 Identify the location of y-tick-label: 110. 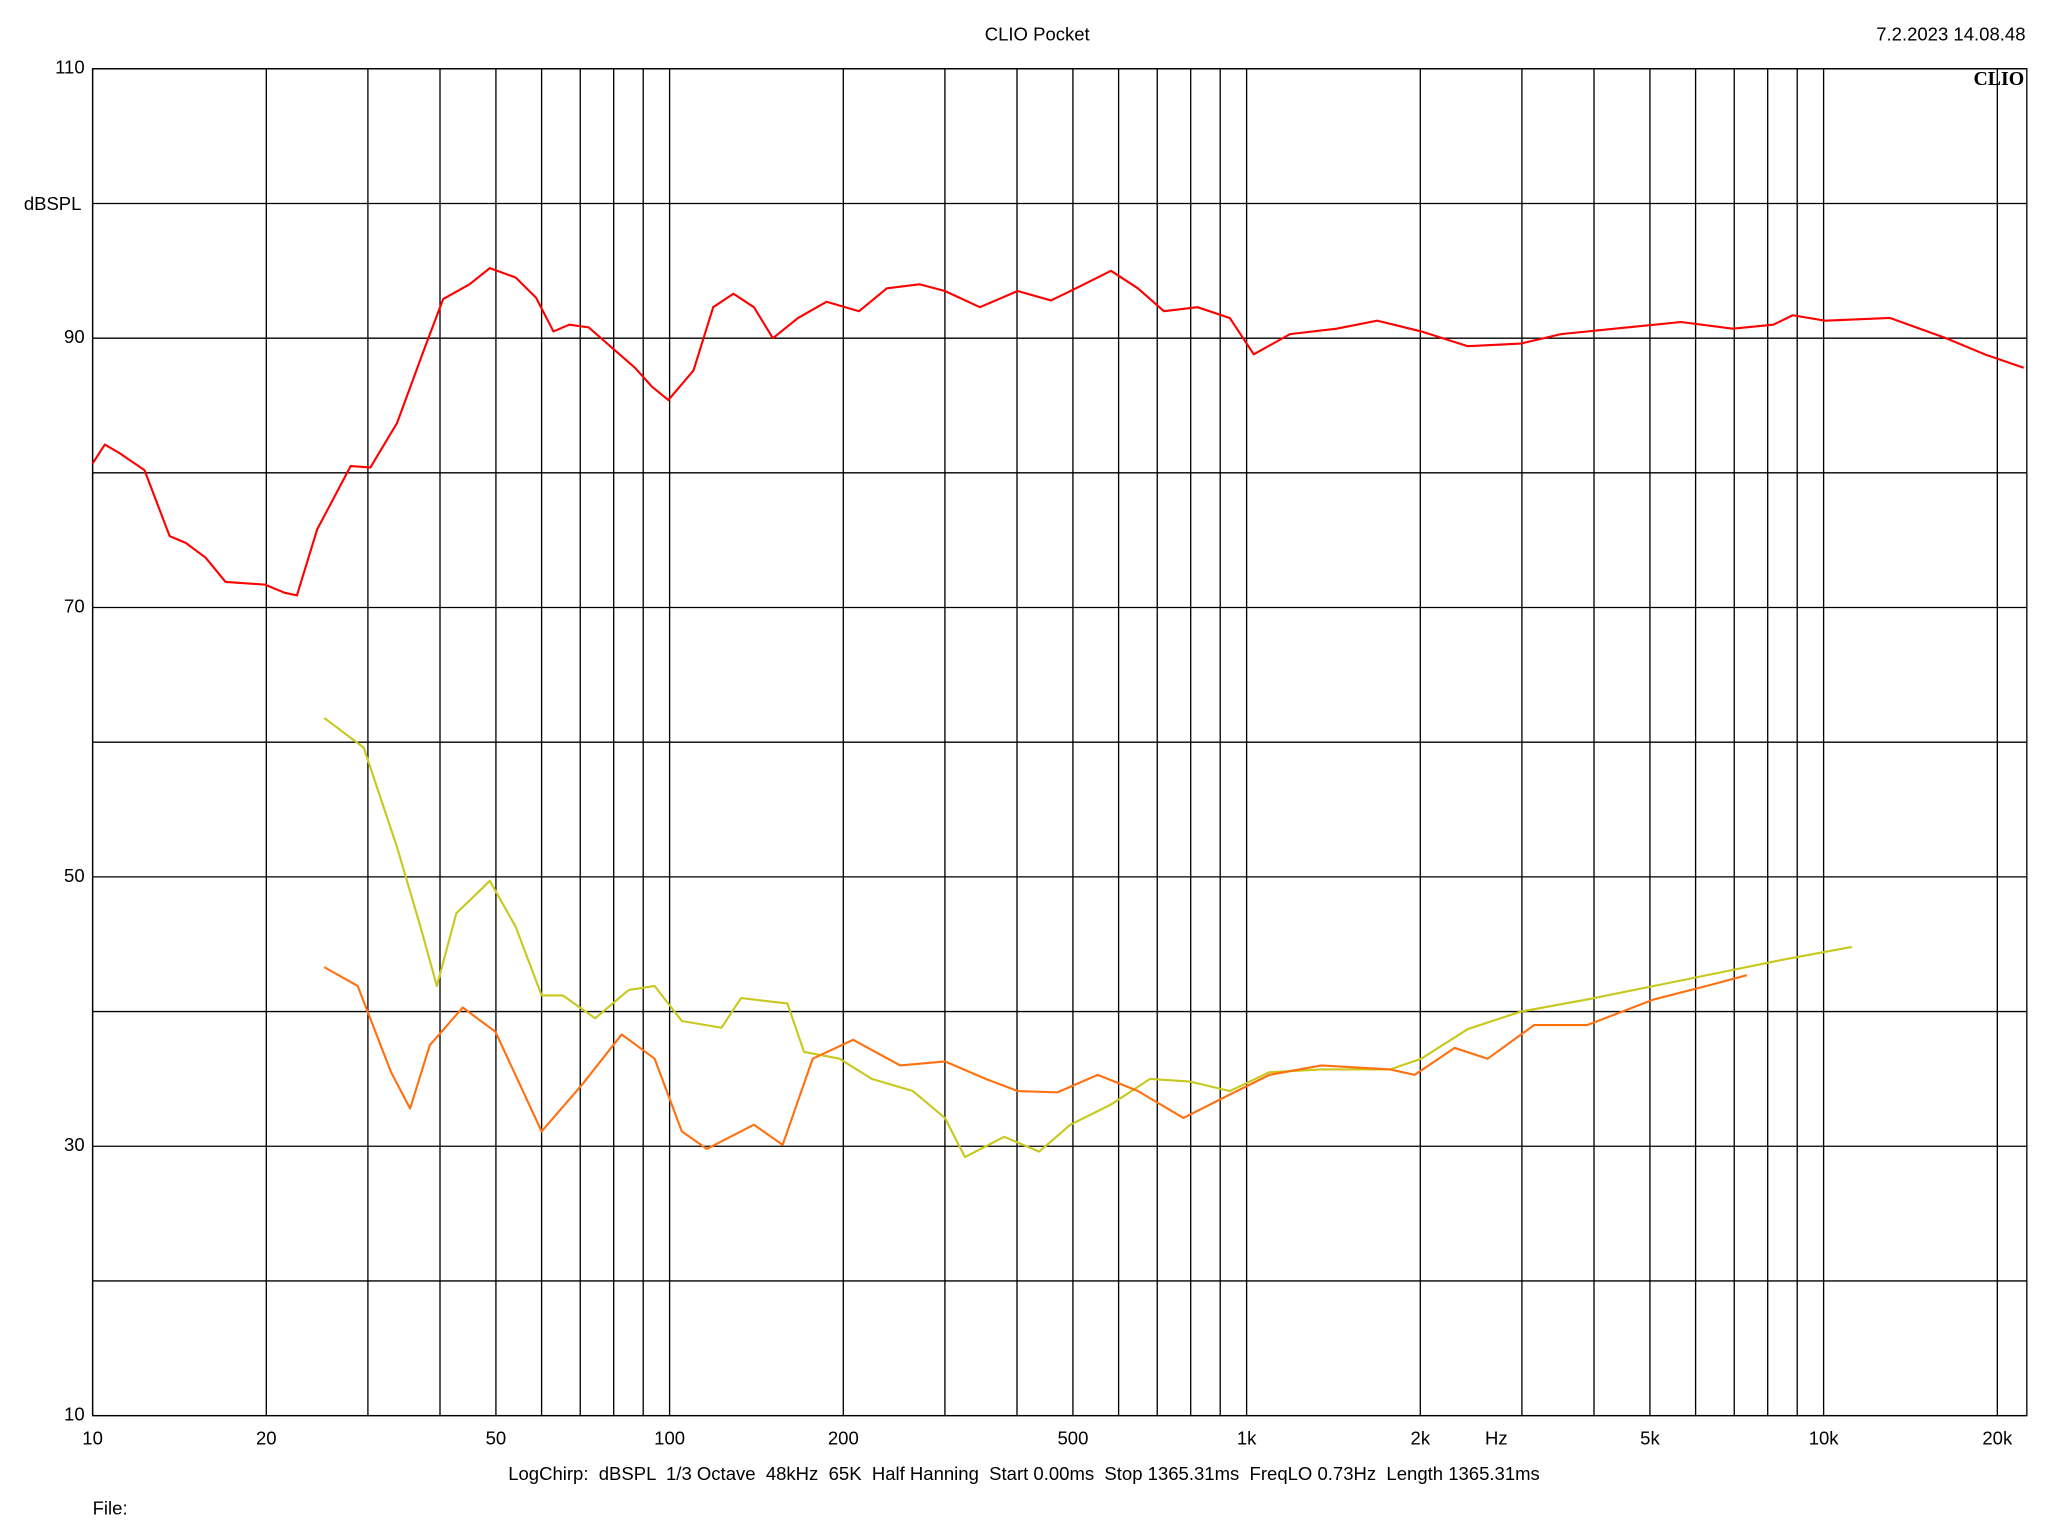
(70, 67).